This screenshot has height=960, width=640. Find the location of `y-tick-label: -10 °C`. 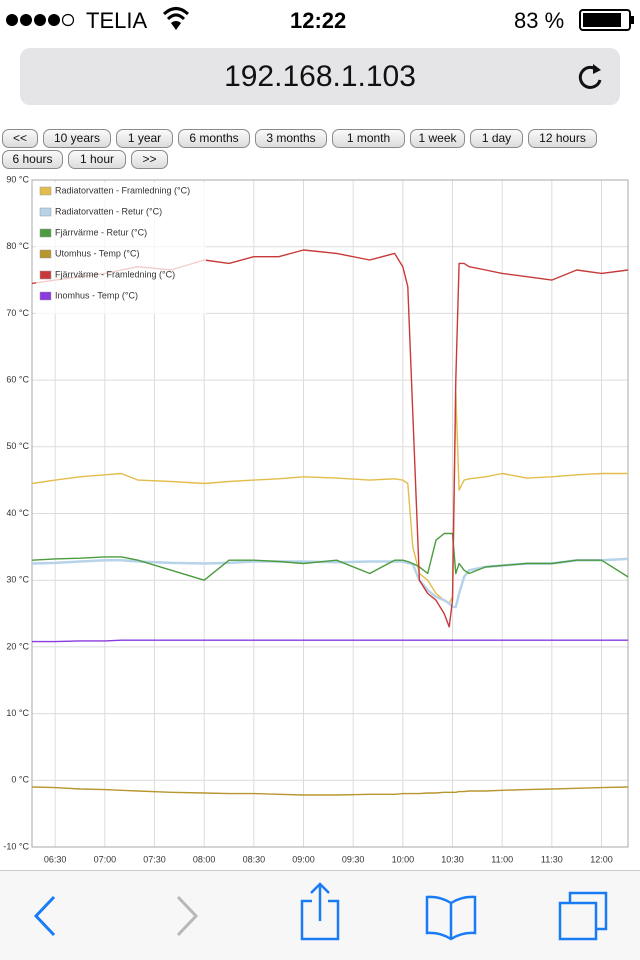

y-tick-label: -10 °C is located at coordinates (16, 846).